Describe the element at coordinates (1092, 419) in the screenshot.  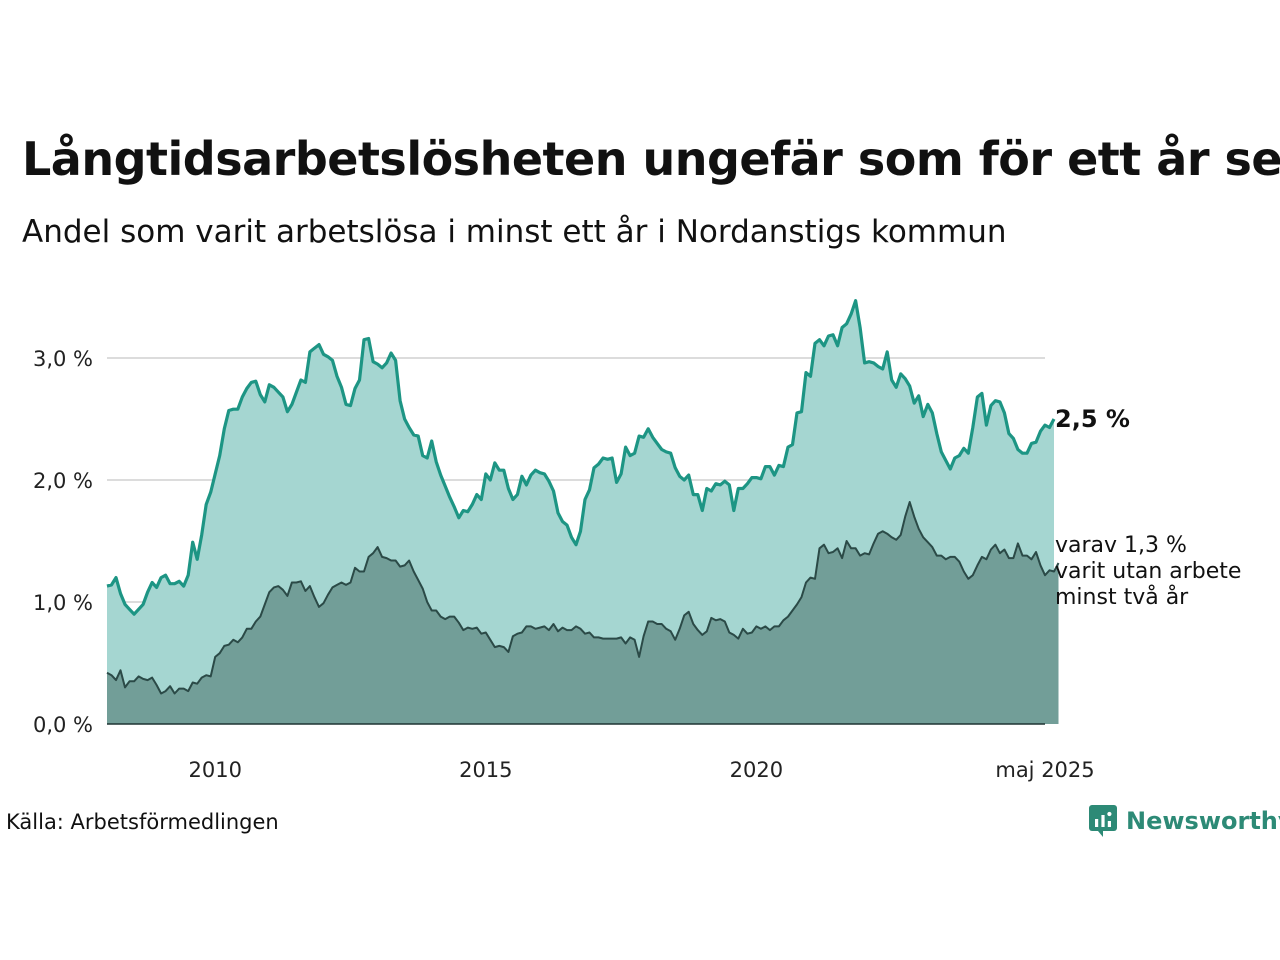
I see `total-end-label: 2,5 %` at that location.